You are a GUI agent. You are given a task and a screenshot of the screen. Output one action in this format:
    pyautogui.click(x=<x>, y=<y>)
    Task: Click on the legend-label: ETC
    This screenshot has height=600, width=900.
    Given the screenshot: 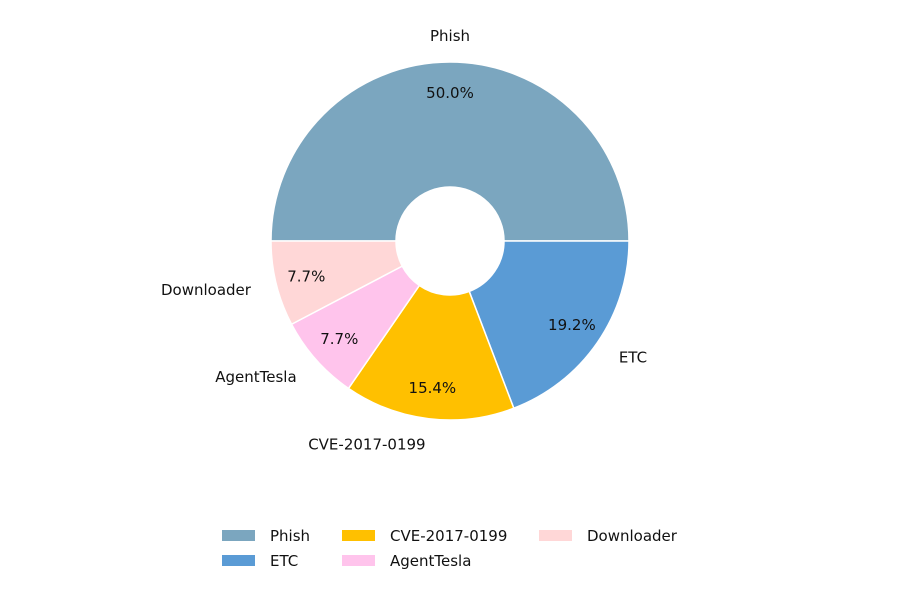 What is the action you would take?
    pyautogui.click(x=284, y=560)
    